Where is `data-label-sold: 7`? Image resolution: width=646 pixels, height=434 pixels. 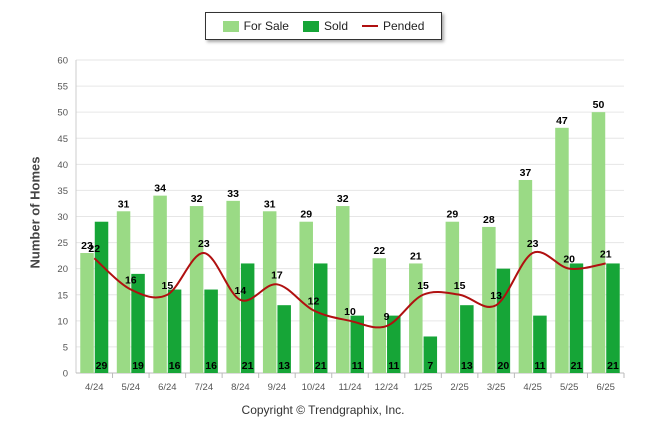 data-label-sold: 7 is located at coordinates (430, 366).